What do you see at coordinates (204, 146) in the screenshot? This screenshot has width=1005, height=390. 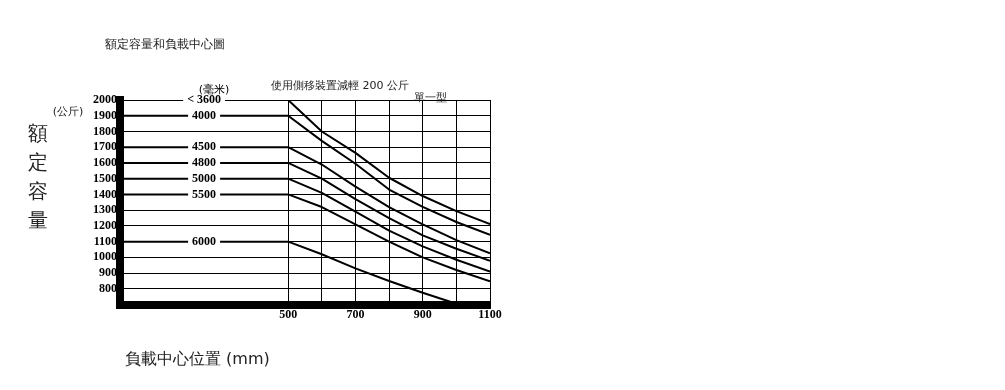 I see `series-label: 4500` at bounding box center [204, 146].